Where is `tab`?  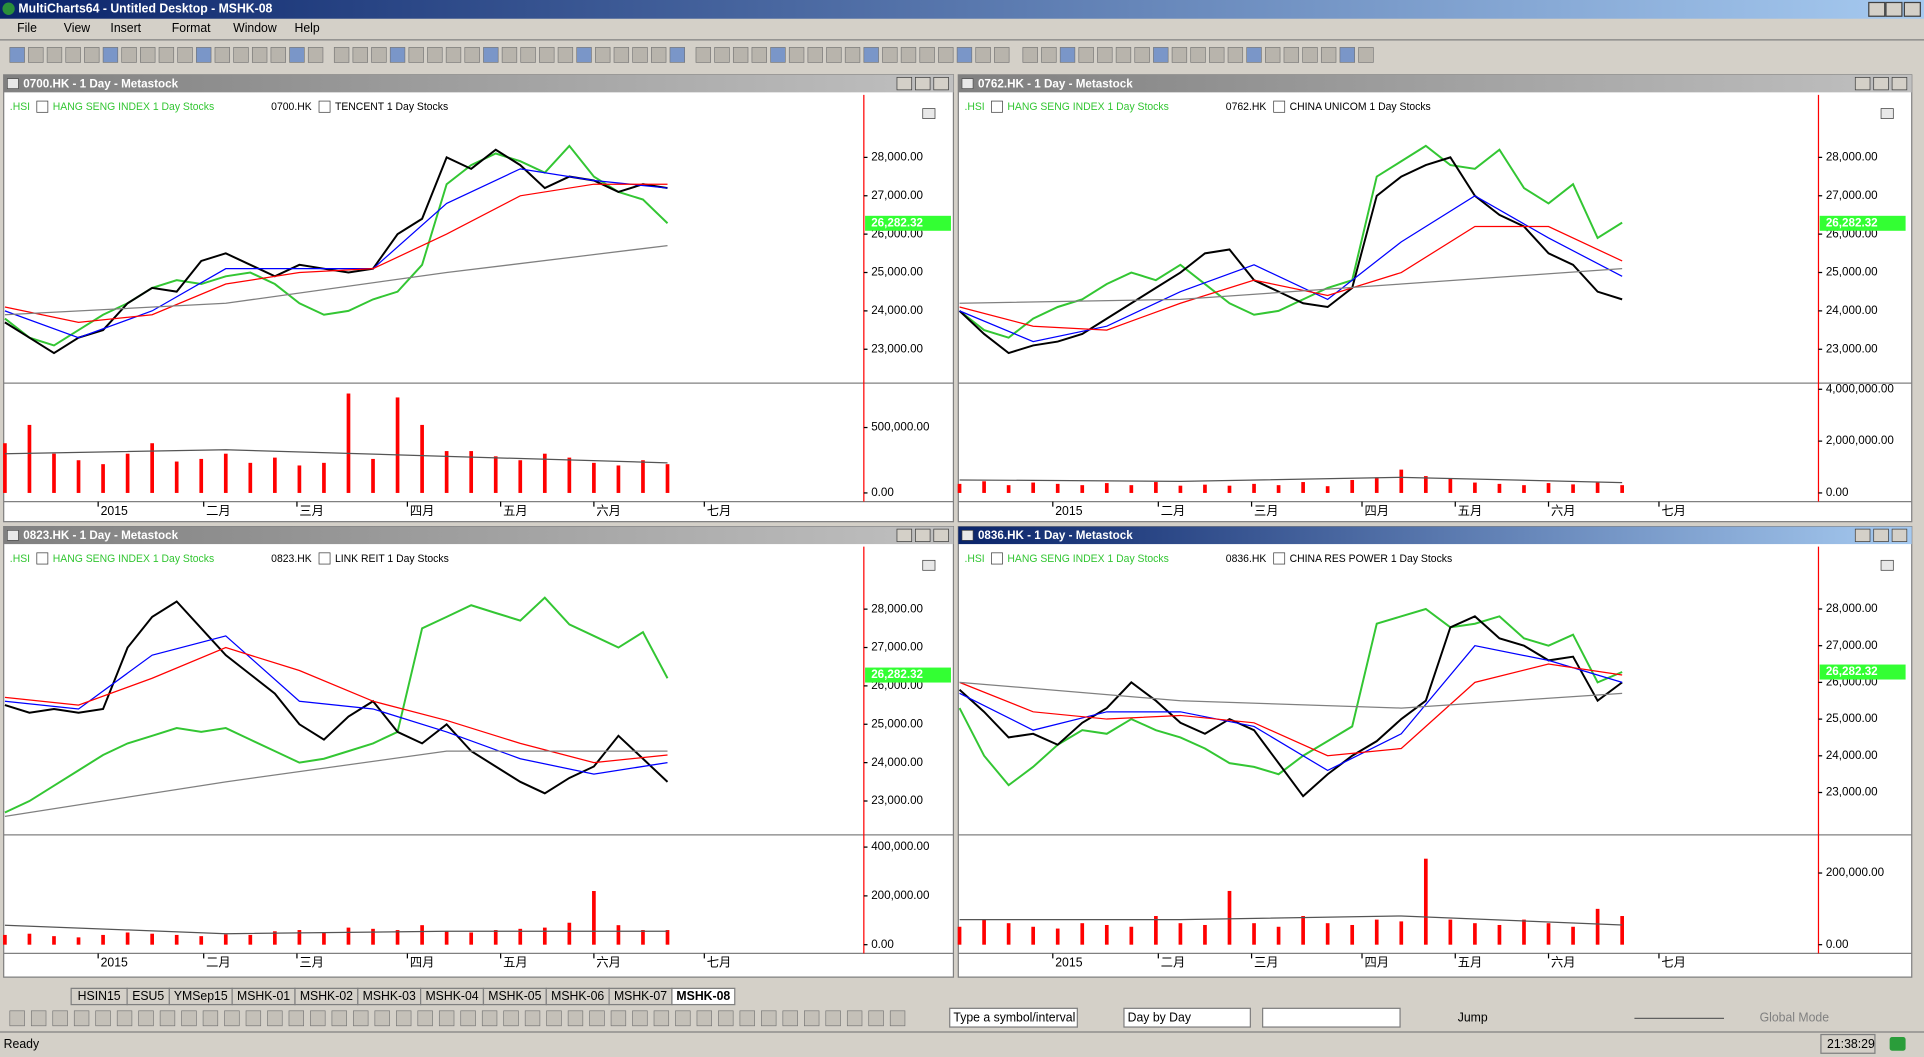
tab is located at coordinates (703, 996).